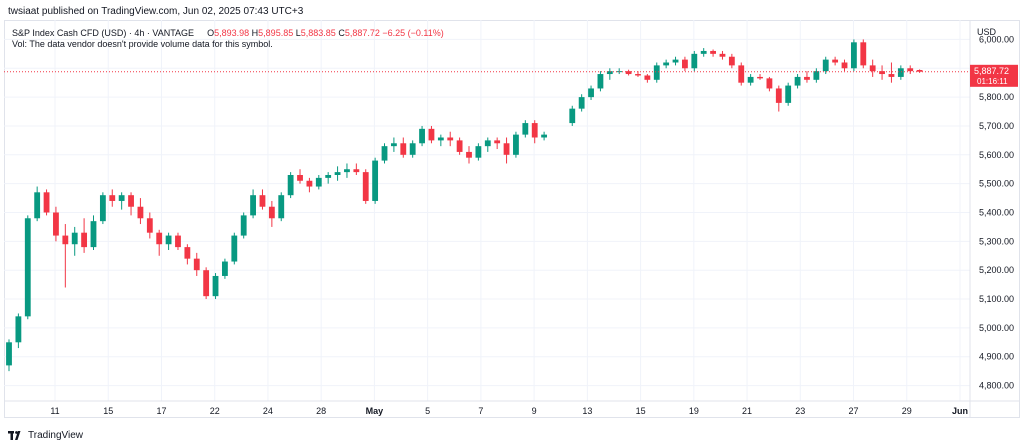 The width and height of the screenshot is (1024, 448). What do you see at coordinates (321, 411) in the screenshot?
I see `time-tick-label: 28` at bounding box center [321, 411].